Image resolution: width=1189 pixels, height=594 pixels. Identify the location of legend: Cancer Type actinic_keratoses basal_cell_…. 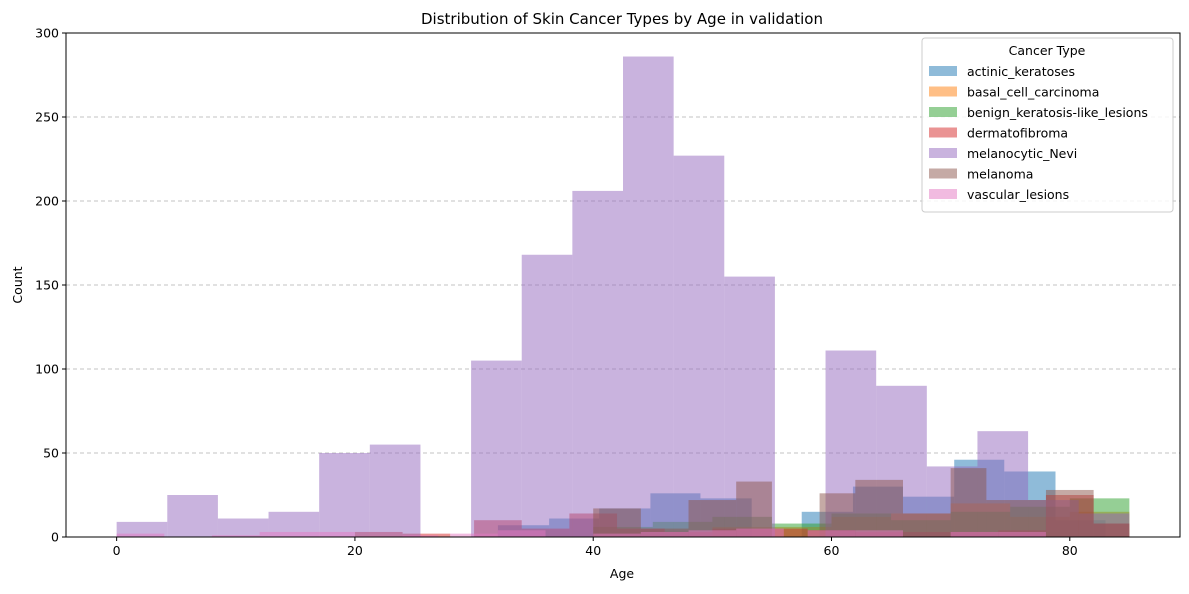
(1047, 125).